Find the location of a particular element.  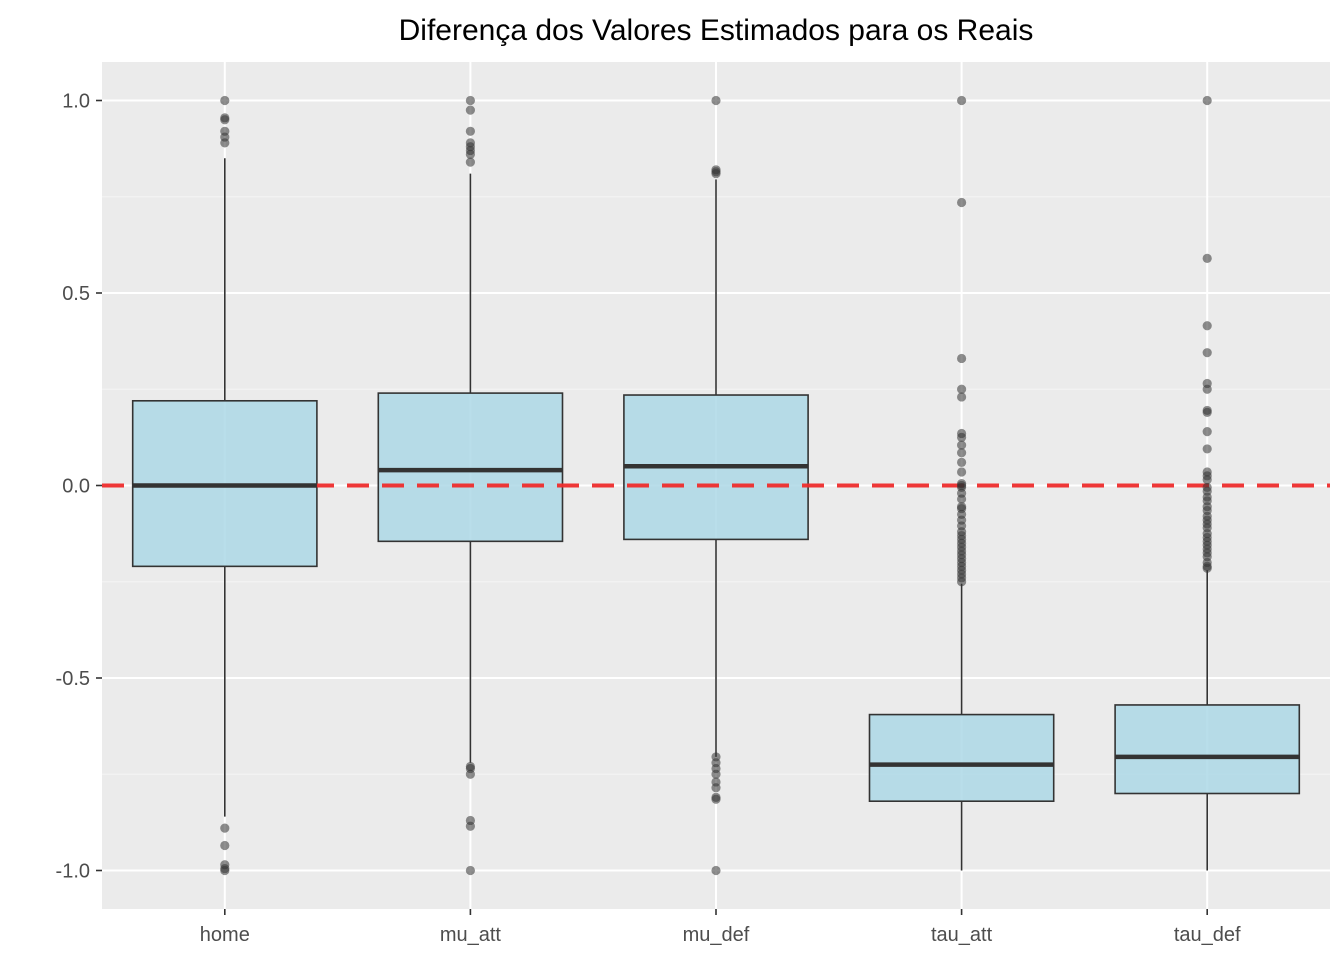

y-tick-label: -1.0 is located at coordinates (73, 872).